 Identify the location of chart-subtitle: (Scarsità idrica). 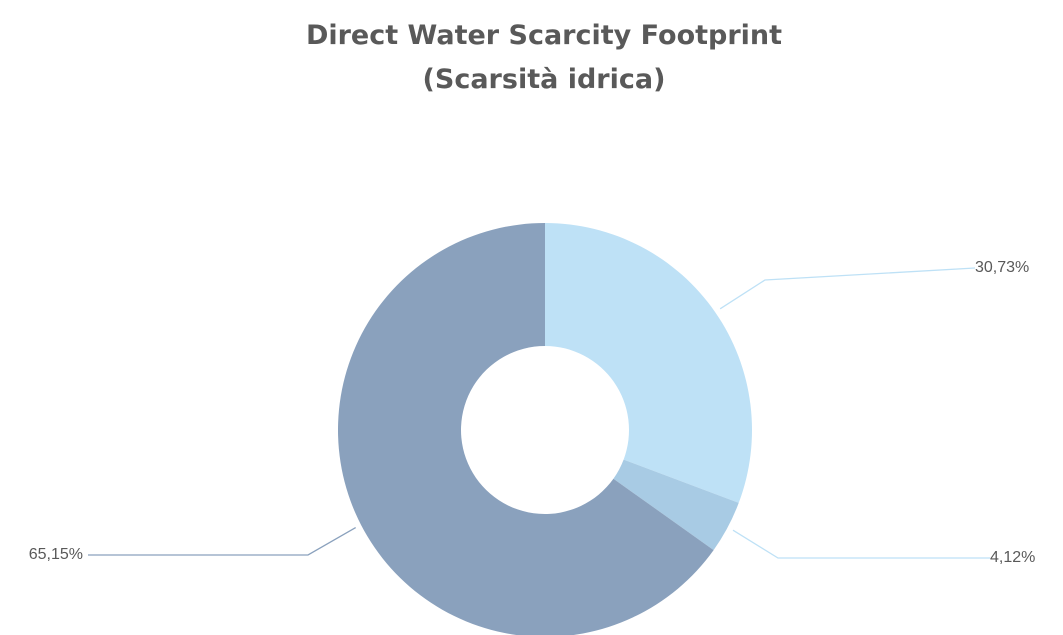
(544, 79).